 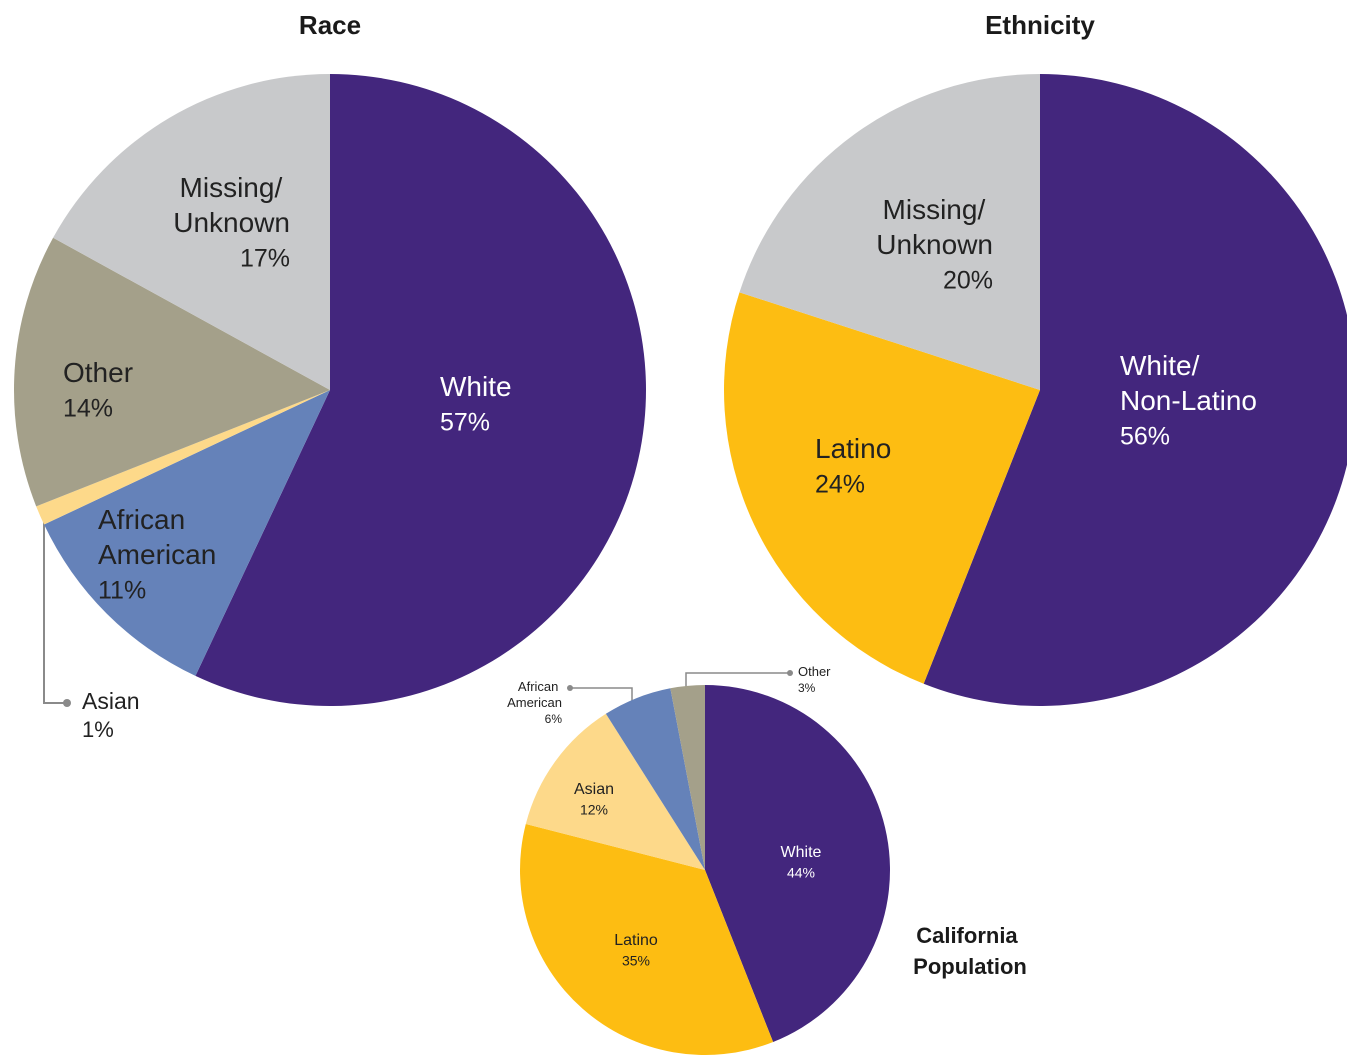 What do you see at coordinates (554, 719) in the screenshot?
I see `slice-value-label: 6%` at bounding box center [554, 719].